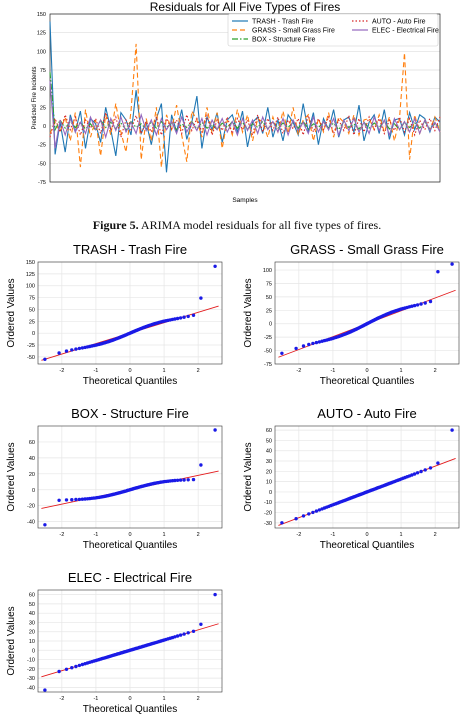  What do you see at coordinates (269, 483) in the screenshot?
I see `y-tick-label: 10` at bounding box center [269, 483].